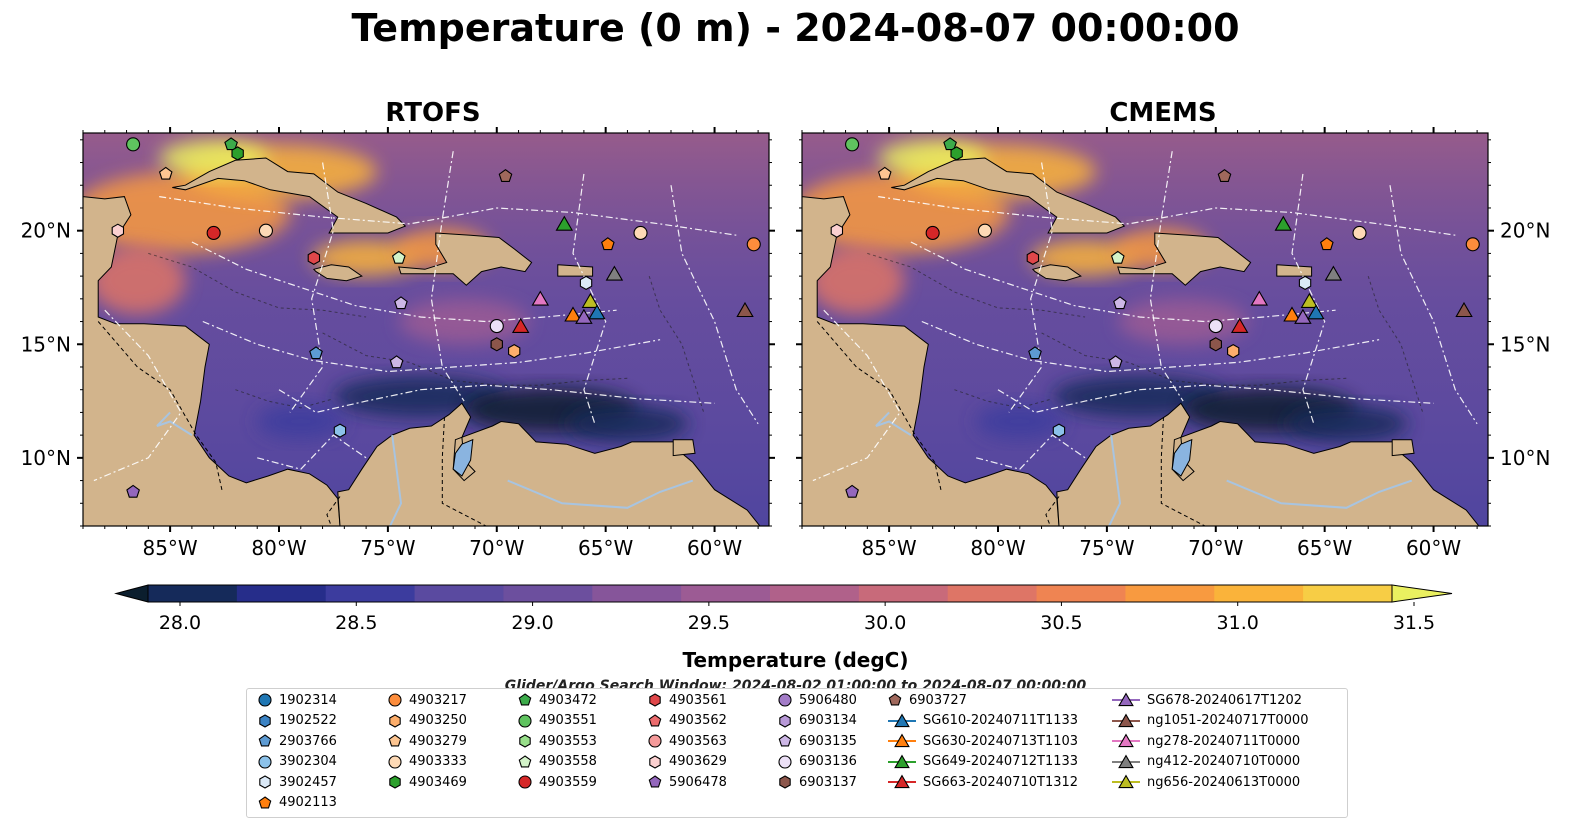 The image size is (1591, 829). What do you see at coordinates (938, 700) in the screenshot?
I see `legend-label: 6903727` at bounding box center [938, 700].